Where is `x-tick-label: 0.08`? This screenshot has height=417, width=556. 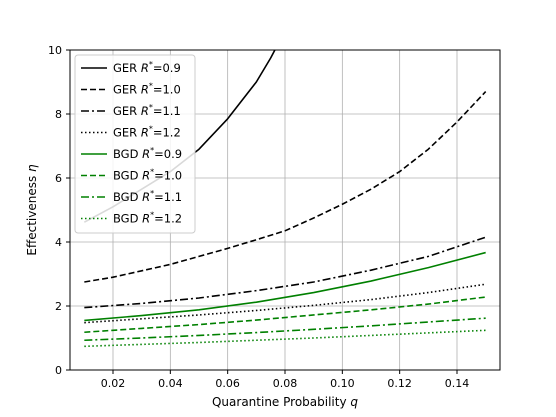 x-tick-label: 0.08 is located at coordinates (285, 383).